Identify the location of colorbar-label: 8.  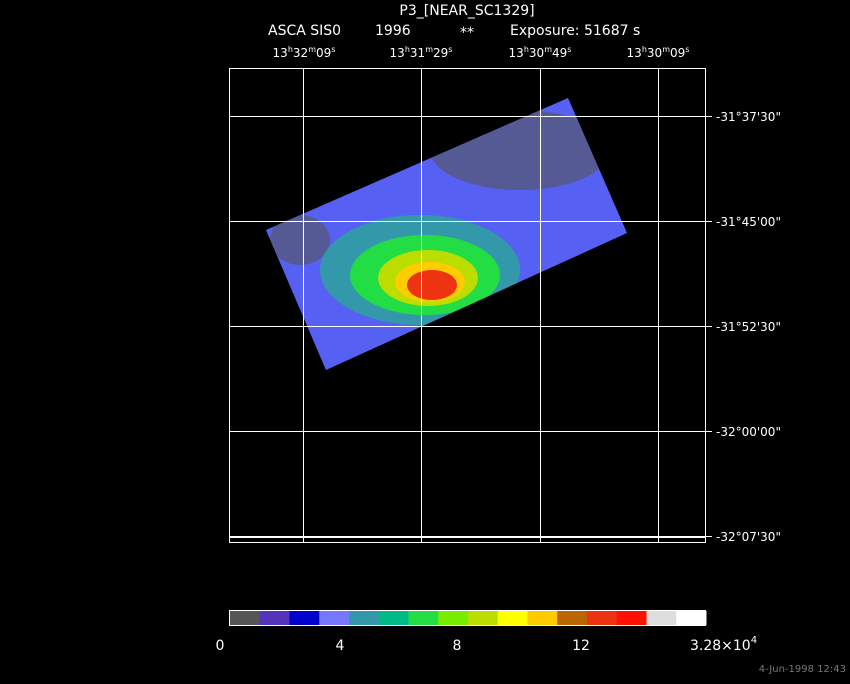
(457, 646).